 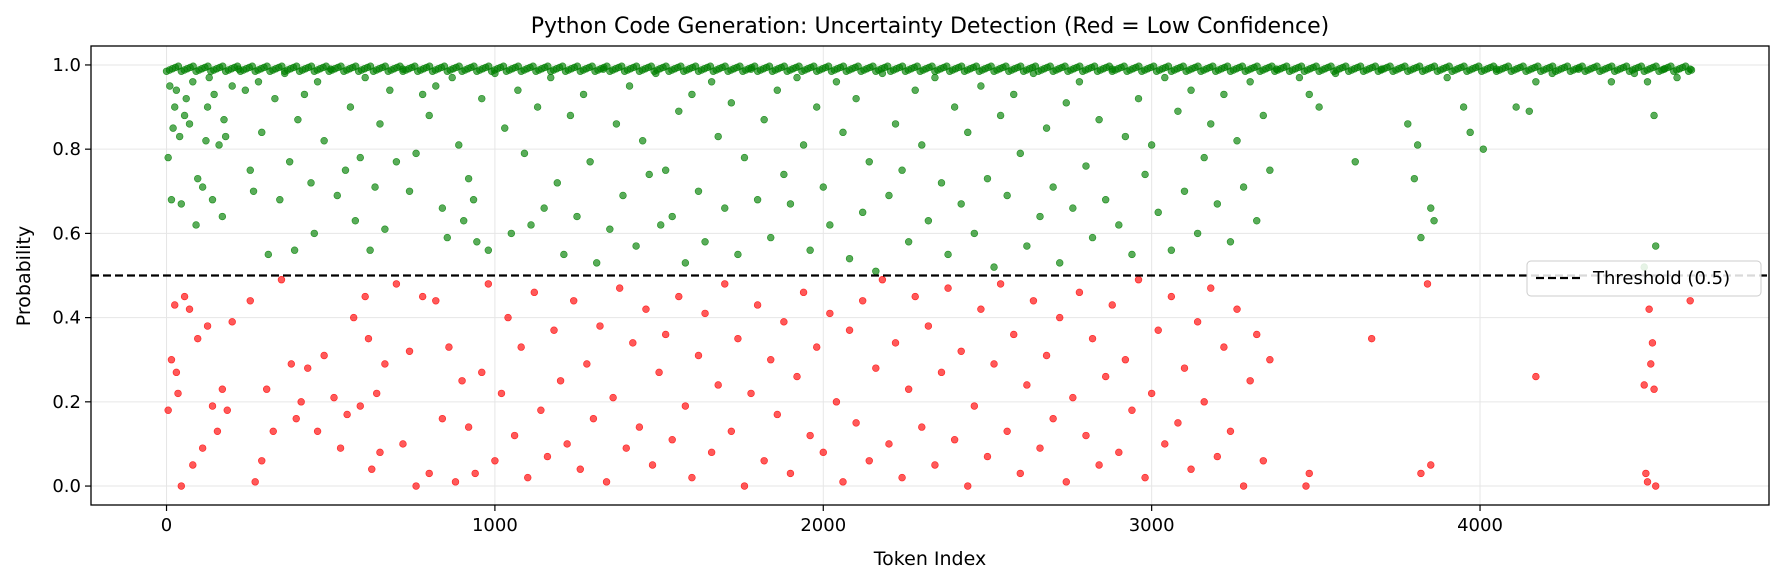 What do you see at coordinates (66, 318) in the screenshot?
I see `y-tick-label: 0.4` at bounding box center [66, 318].